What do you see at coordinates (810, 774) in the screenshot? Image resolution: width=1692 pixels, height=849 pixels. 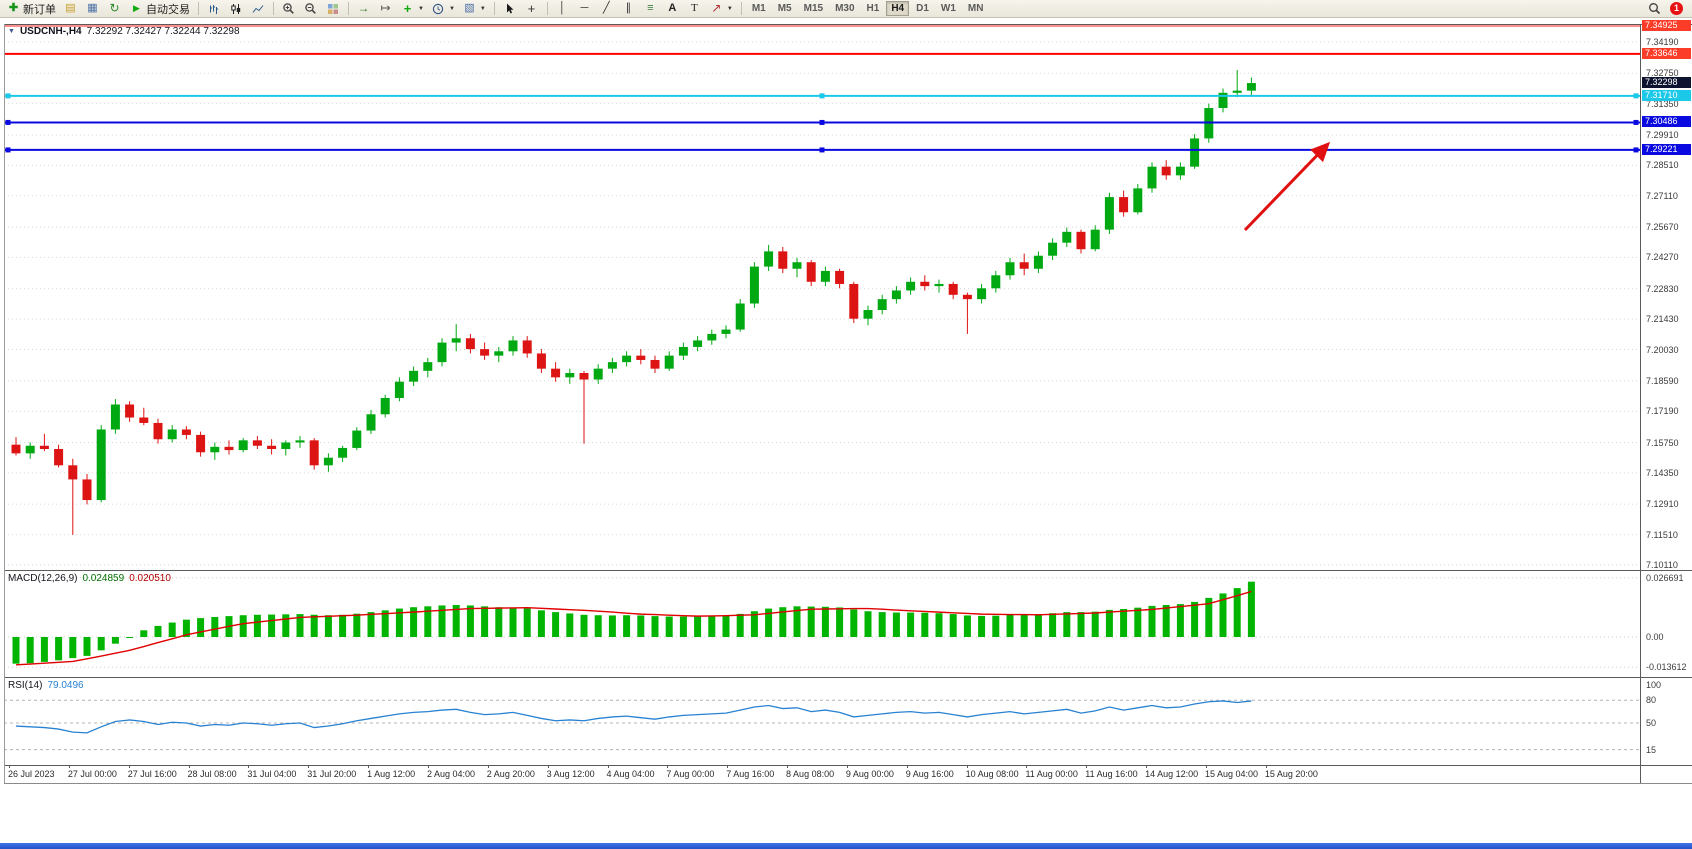 I see `time-axis-label: 8 Aug 08:00` at bounding box center [810, 774].